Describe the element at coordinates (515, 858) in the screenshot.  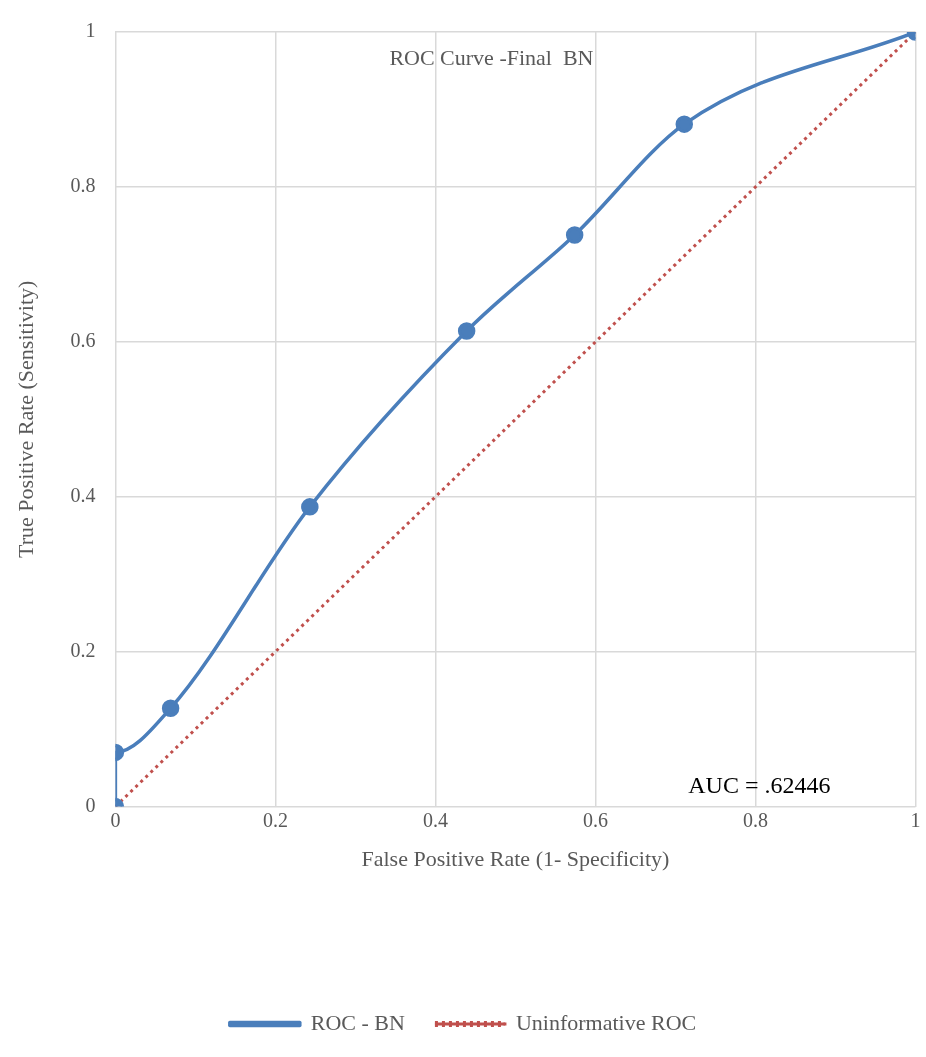
I see `x-axis-title: False Positive Rate (1- Specificity)` at that location.